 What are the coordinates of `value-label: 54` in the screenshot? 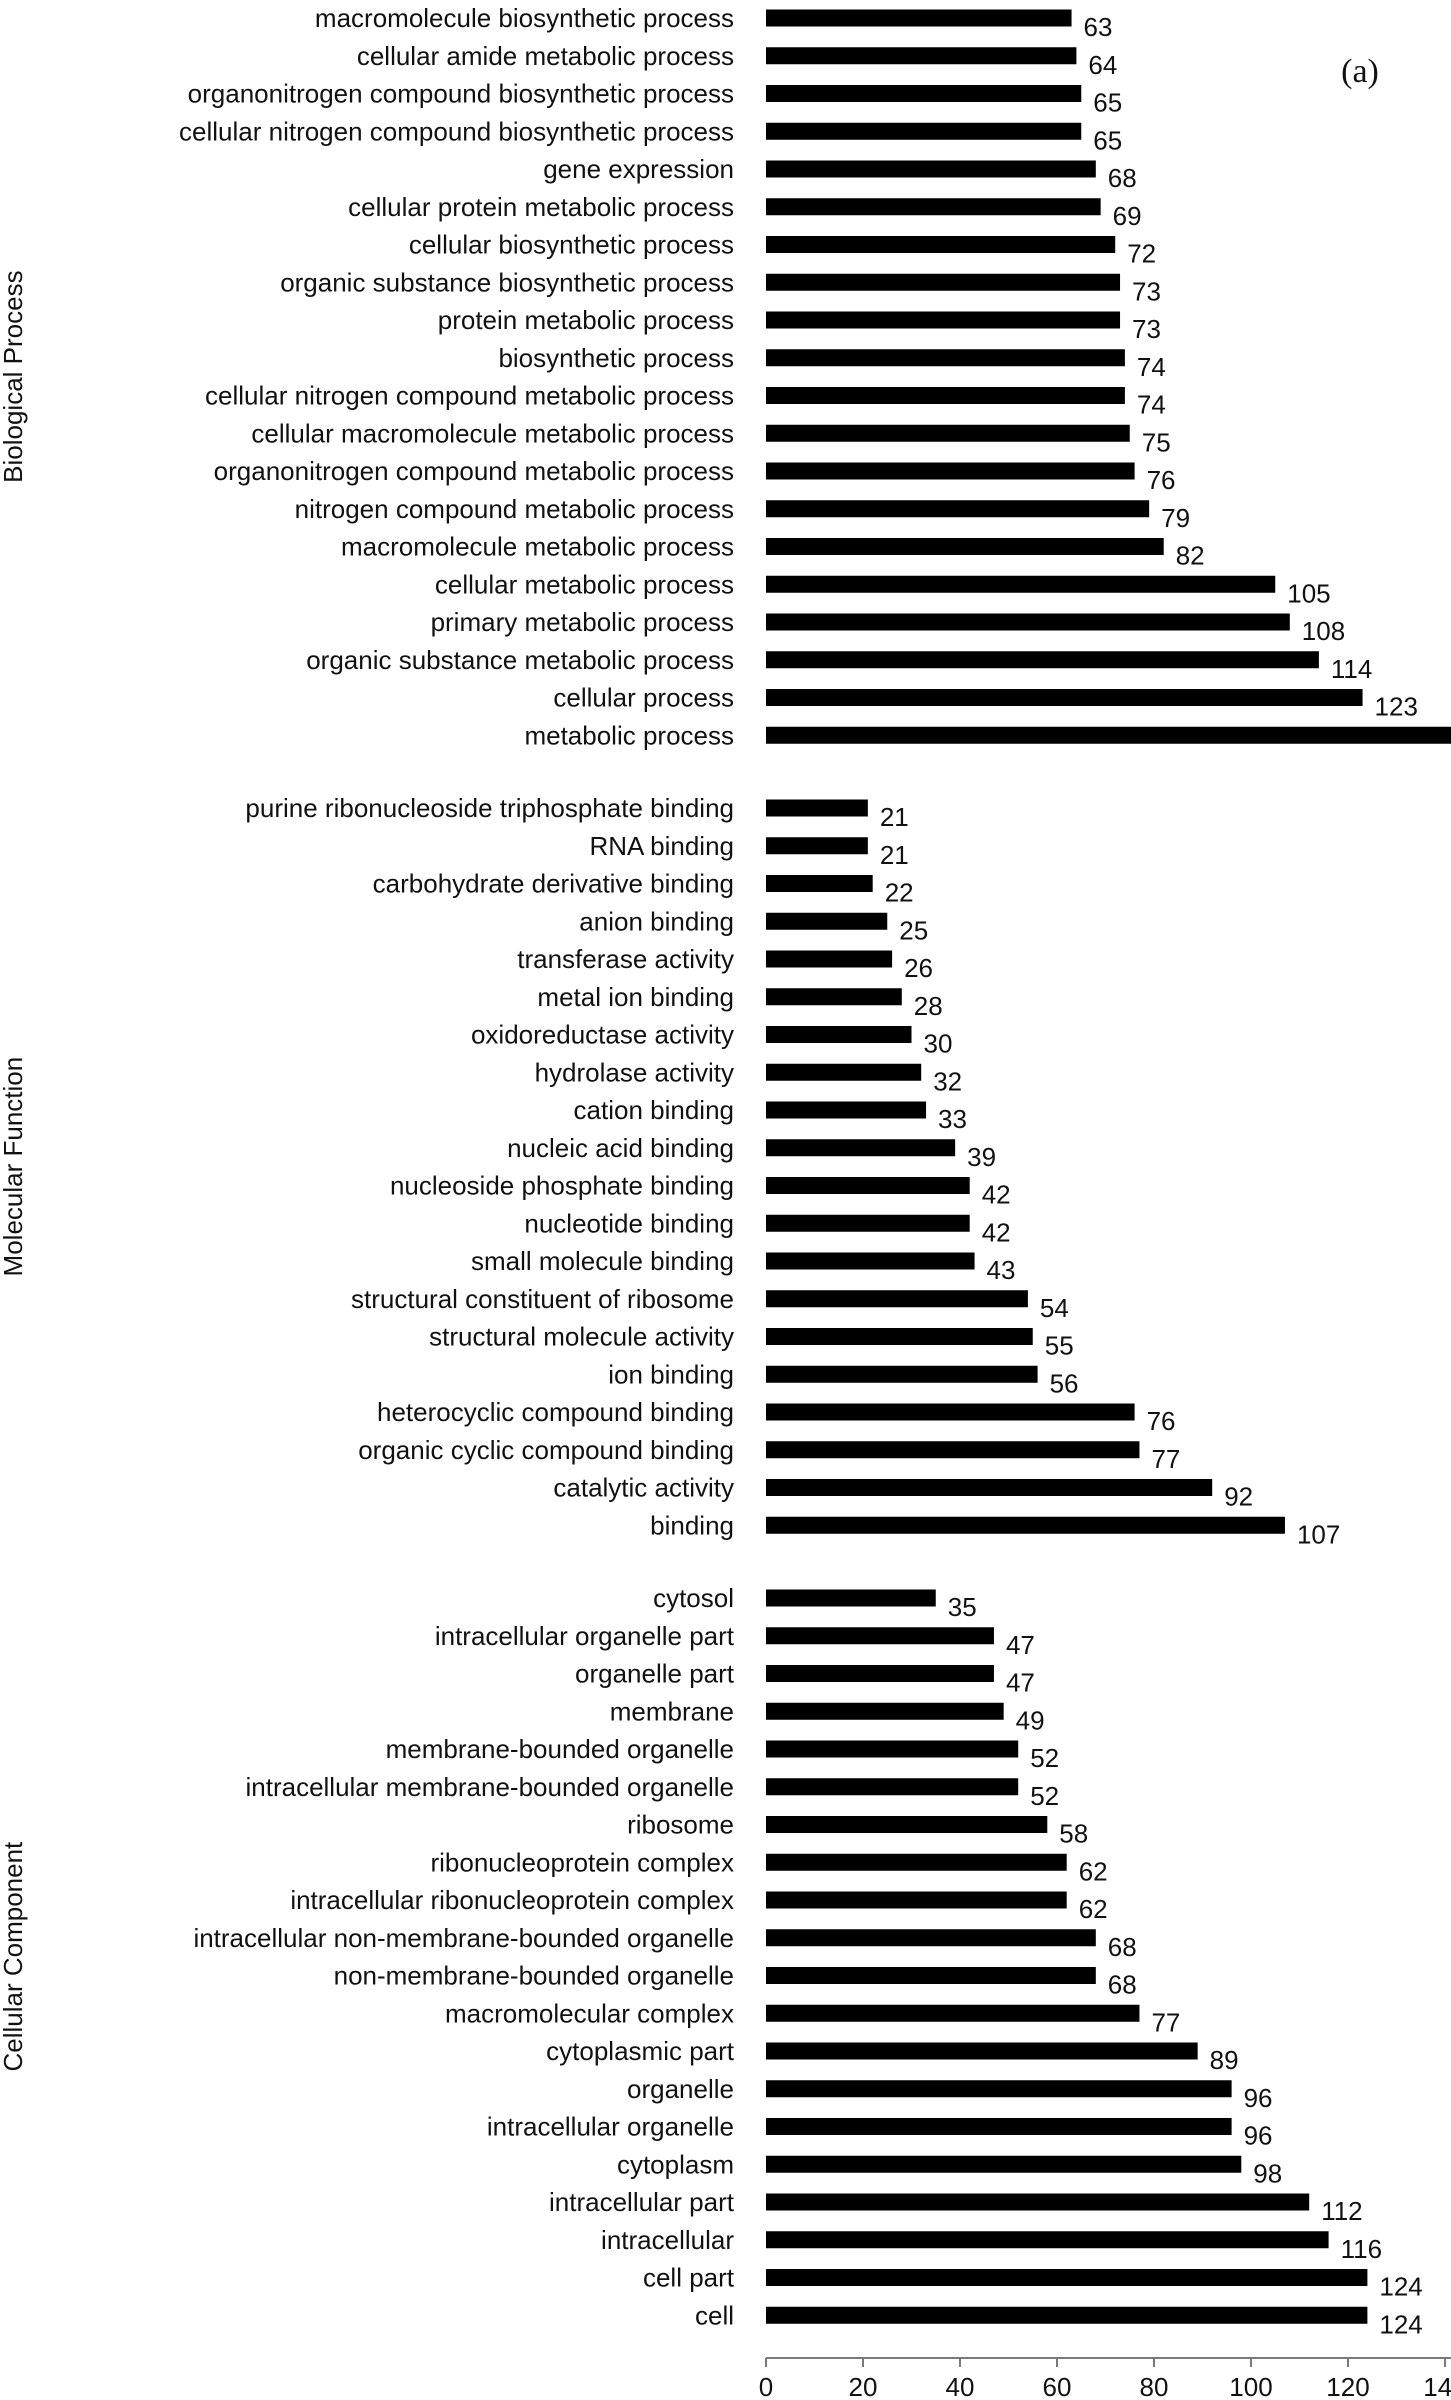 It's located at (1054, 1308).